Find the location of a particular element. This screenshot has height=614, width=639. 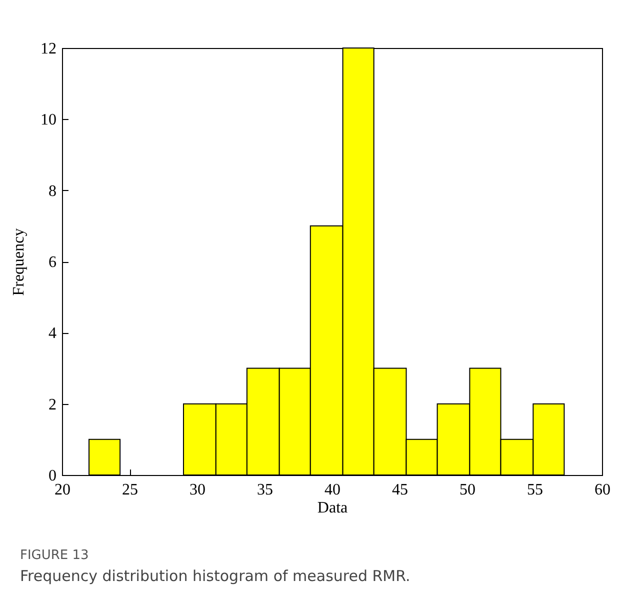

x-tick-label: 55 is located at coordinates (535, 490).